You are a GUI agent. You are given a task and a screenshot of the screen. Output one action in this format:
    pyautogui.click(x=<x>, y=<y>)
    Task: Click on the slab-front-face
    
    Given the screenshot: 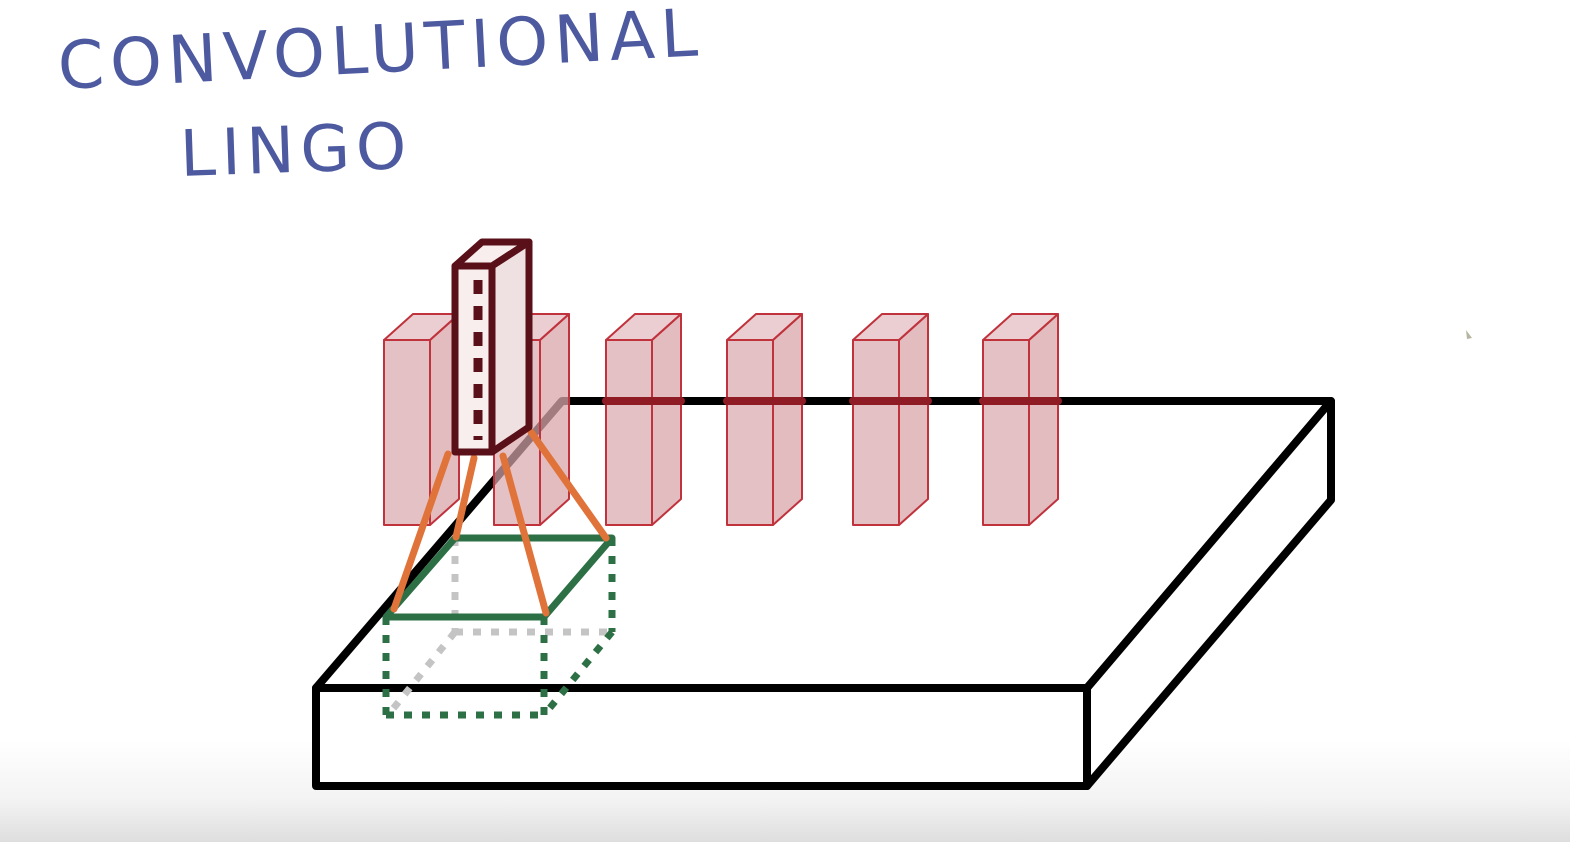 What is the action you would take?
    pyautogui.click(x=701, y=737)
    